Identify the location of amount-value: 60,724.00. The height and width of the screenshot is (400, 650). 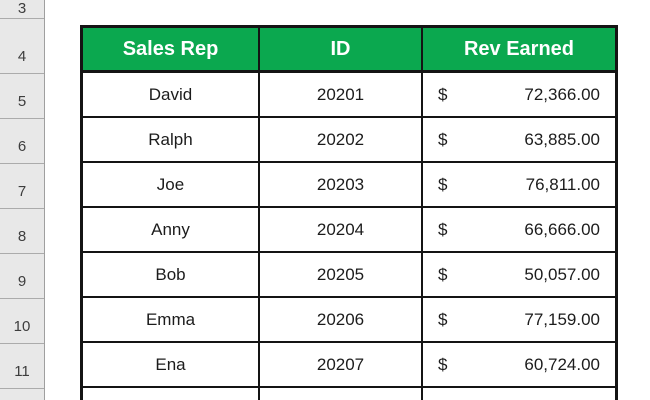
(562, 364).